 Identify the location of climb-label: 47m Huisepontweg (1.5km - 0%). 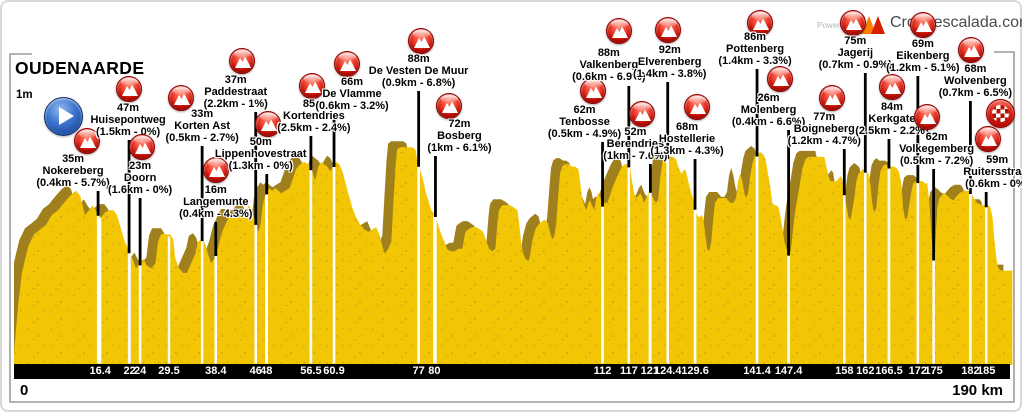
(127, 120).